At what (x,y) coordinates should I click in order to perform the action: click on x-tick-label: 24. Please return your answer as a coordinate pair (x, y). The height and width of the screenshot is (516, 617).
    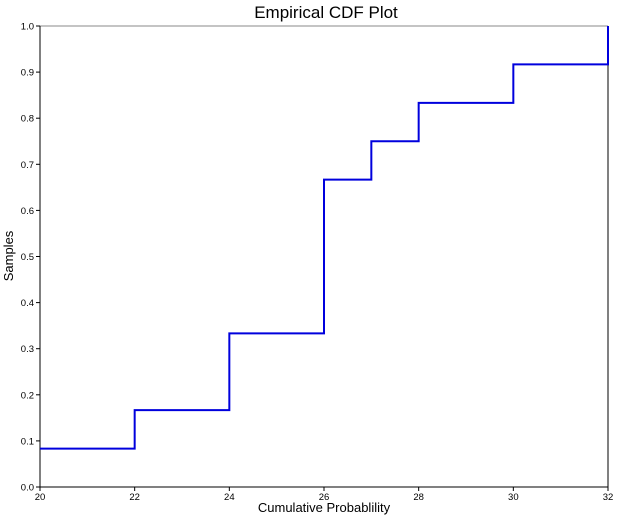
    Looking at the image, I should click on (229, 497).